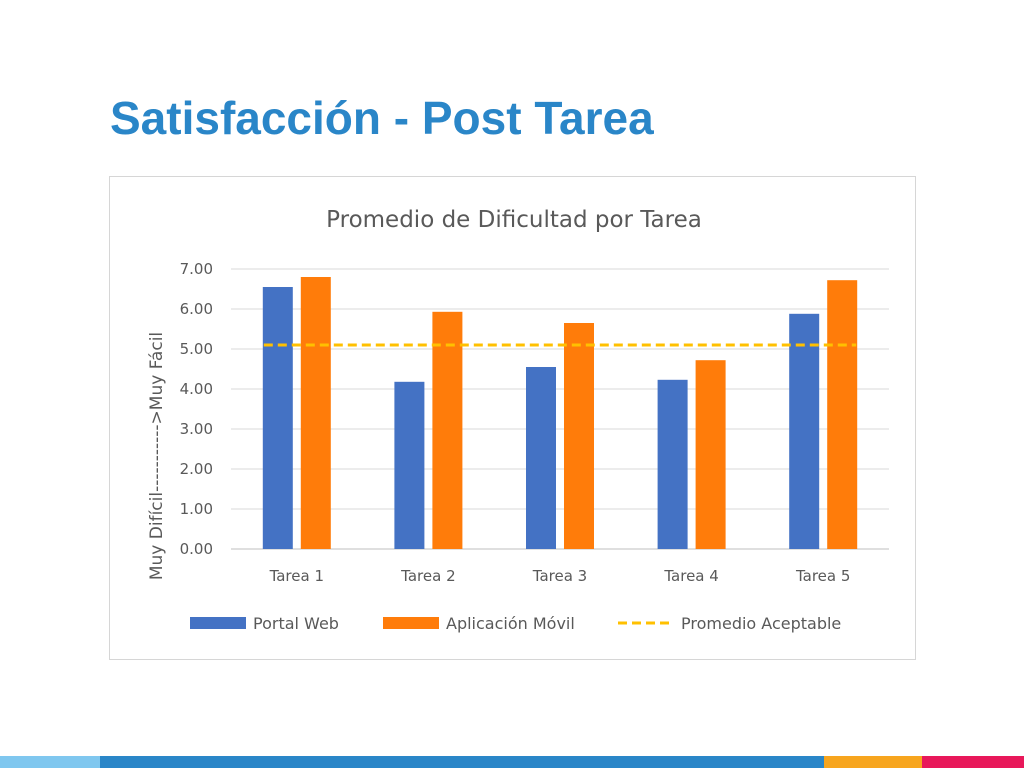 The width and height of the screenshot is (1024, 768). Describe the element at coordinates (196, 469) in the screenshot. I see `y-tick-label: 2.00` at that location.